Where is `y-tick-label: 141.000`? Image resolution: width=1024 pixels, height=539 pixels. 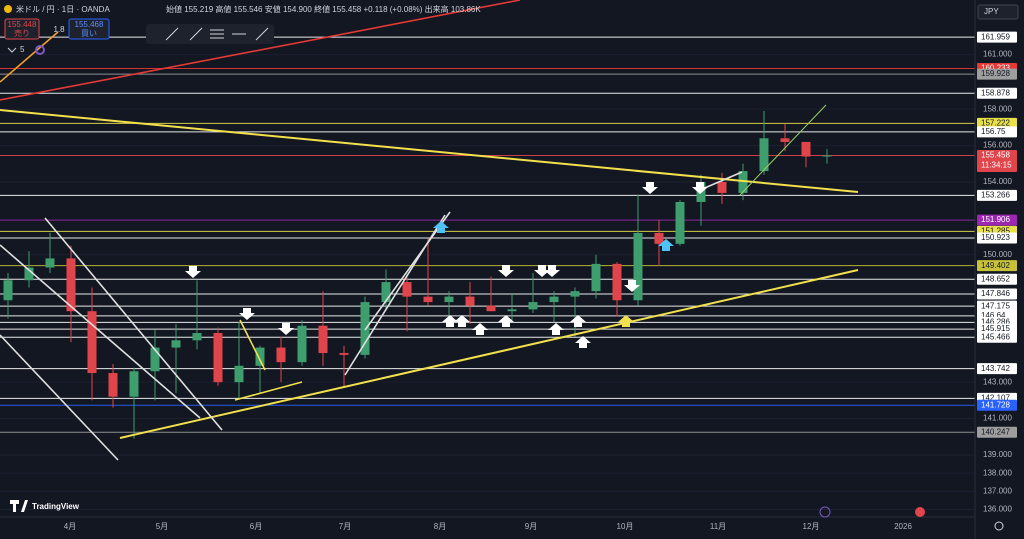 y-tick-label: 141.000 is located at coordinates (997, 418).